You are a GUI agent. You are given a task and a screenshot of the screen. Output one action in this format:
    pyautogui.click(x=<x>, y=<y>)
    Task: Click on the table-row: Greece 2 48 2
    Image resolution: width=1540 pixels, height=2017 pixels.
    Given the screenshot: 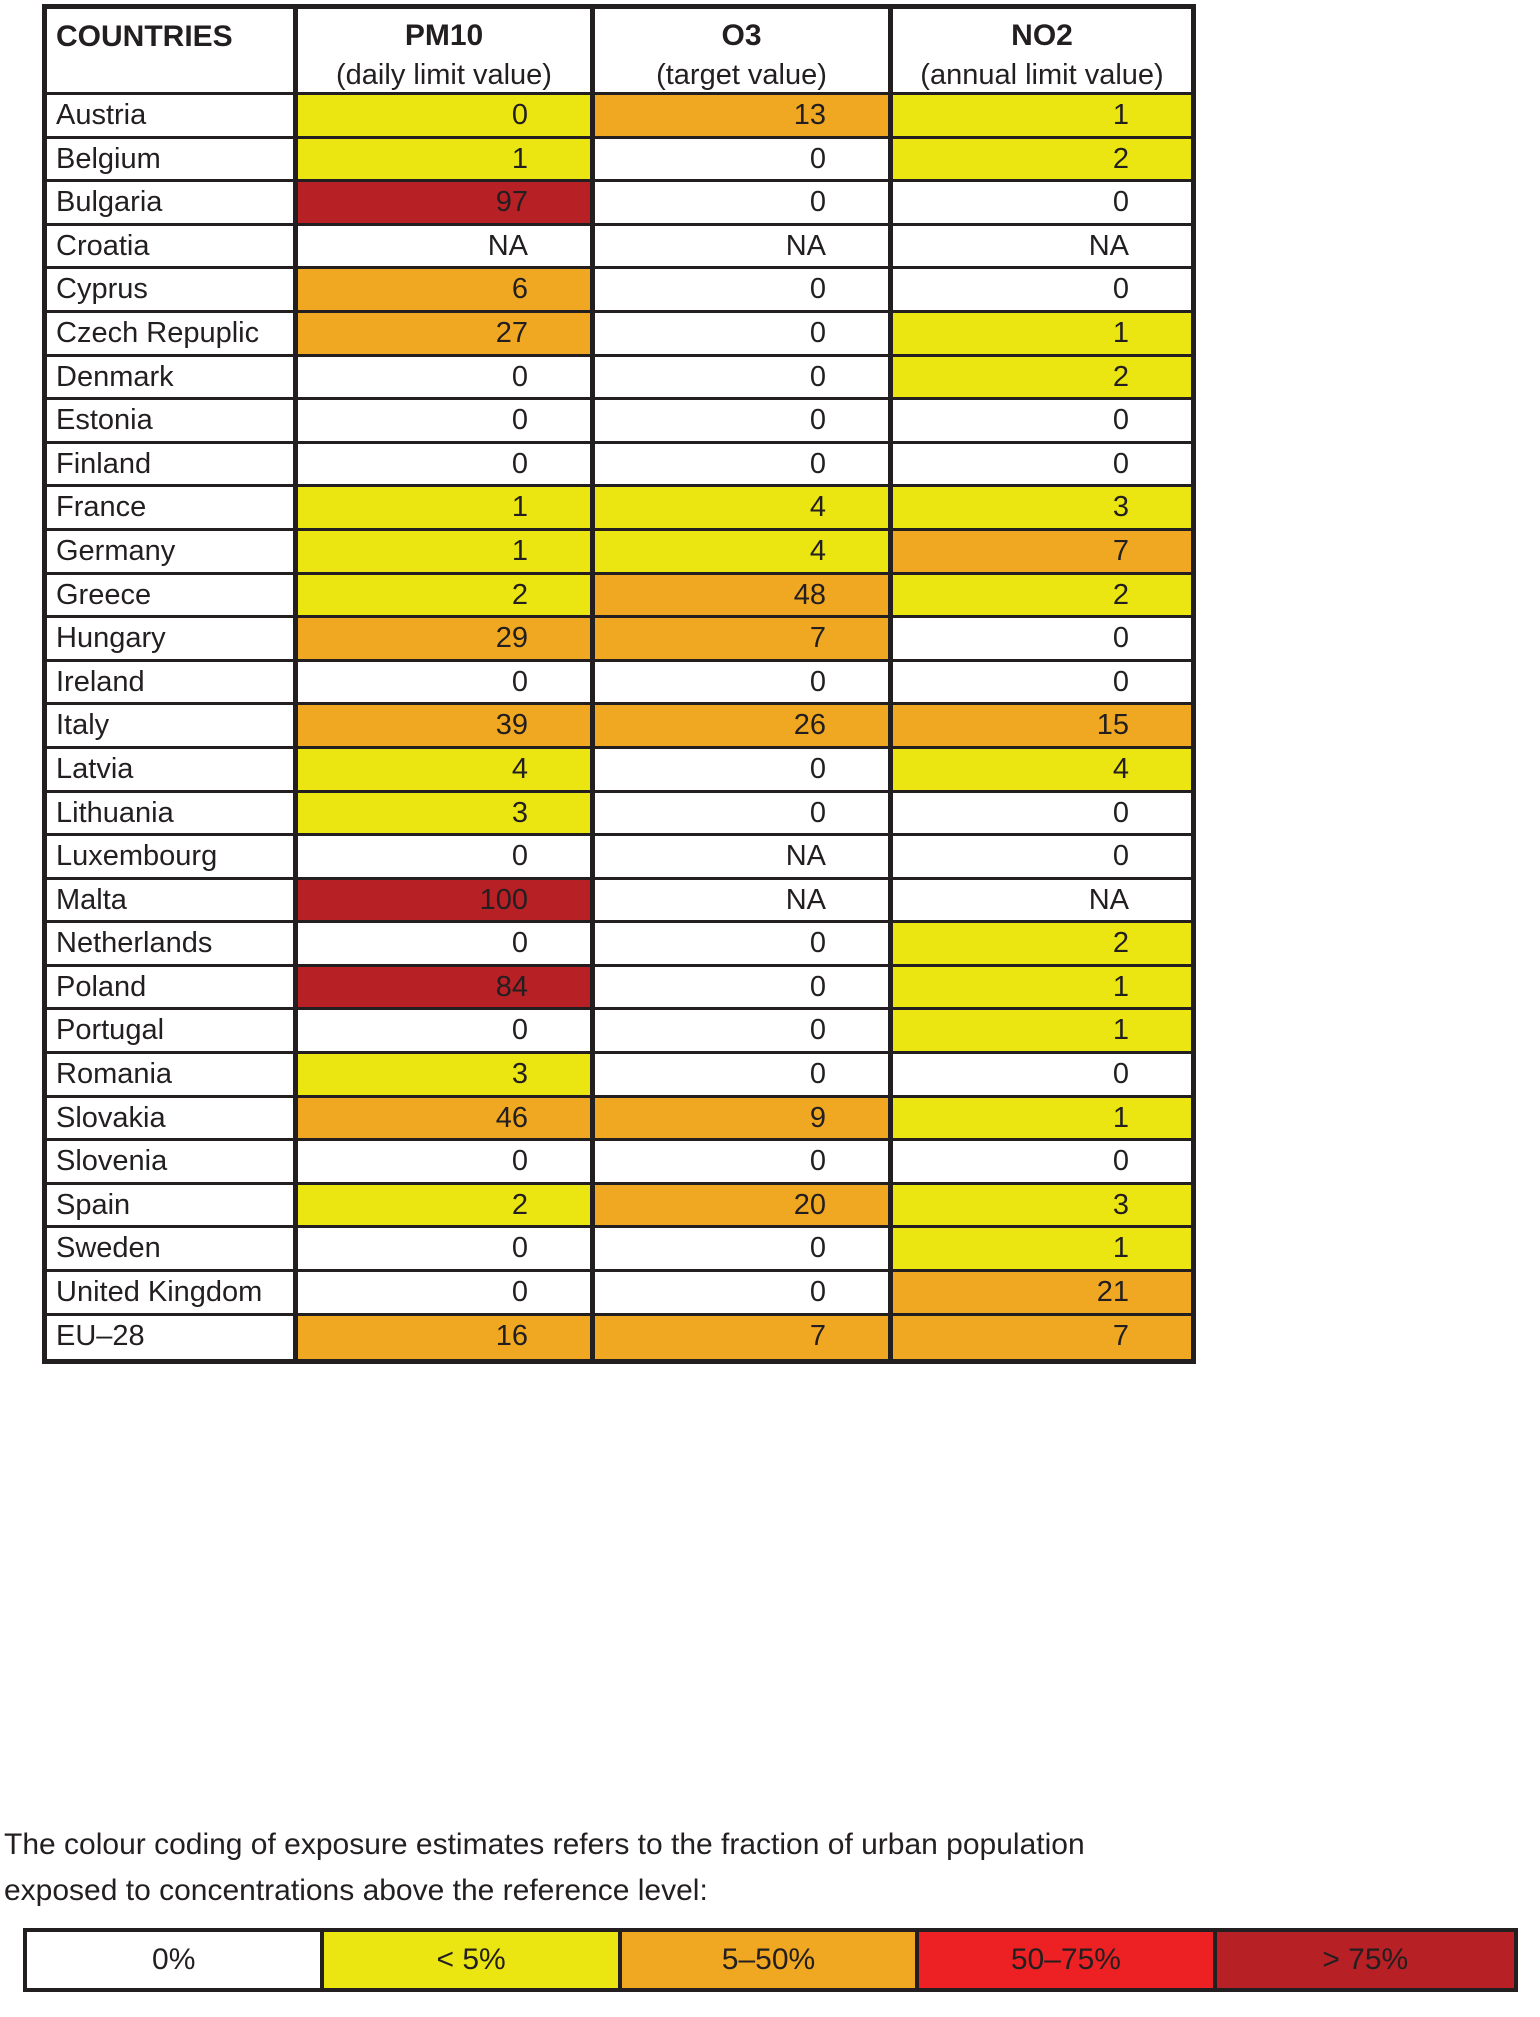 What is the action you would take?
    pyautogui.click(x=619, y=596)
    